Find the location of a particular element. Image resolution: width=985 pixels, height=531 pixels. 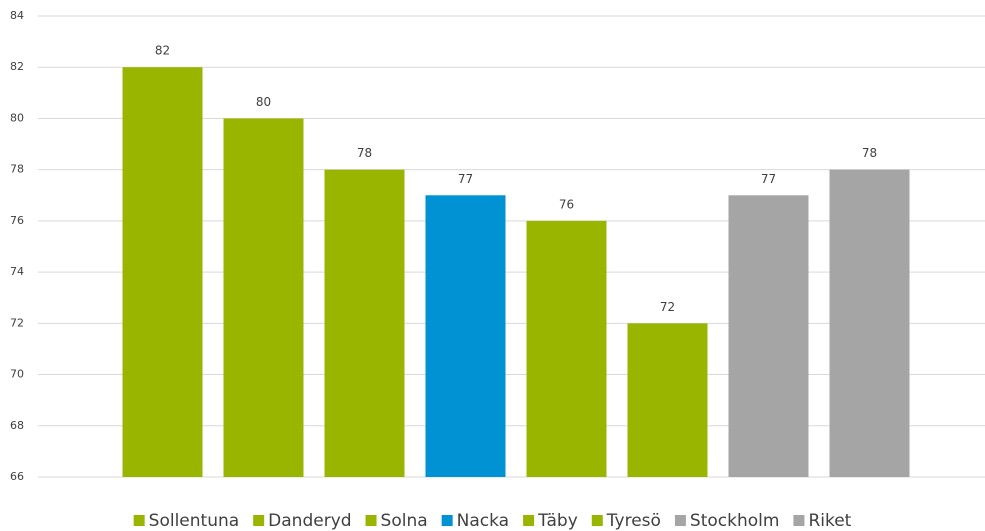

legend-label: Solna is located at coordinates (404, 521).